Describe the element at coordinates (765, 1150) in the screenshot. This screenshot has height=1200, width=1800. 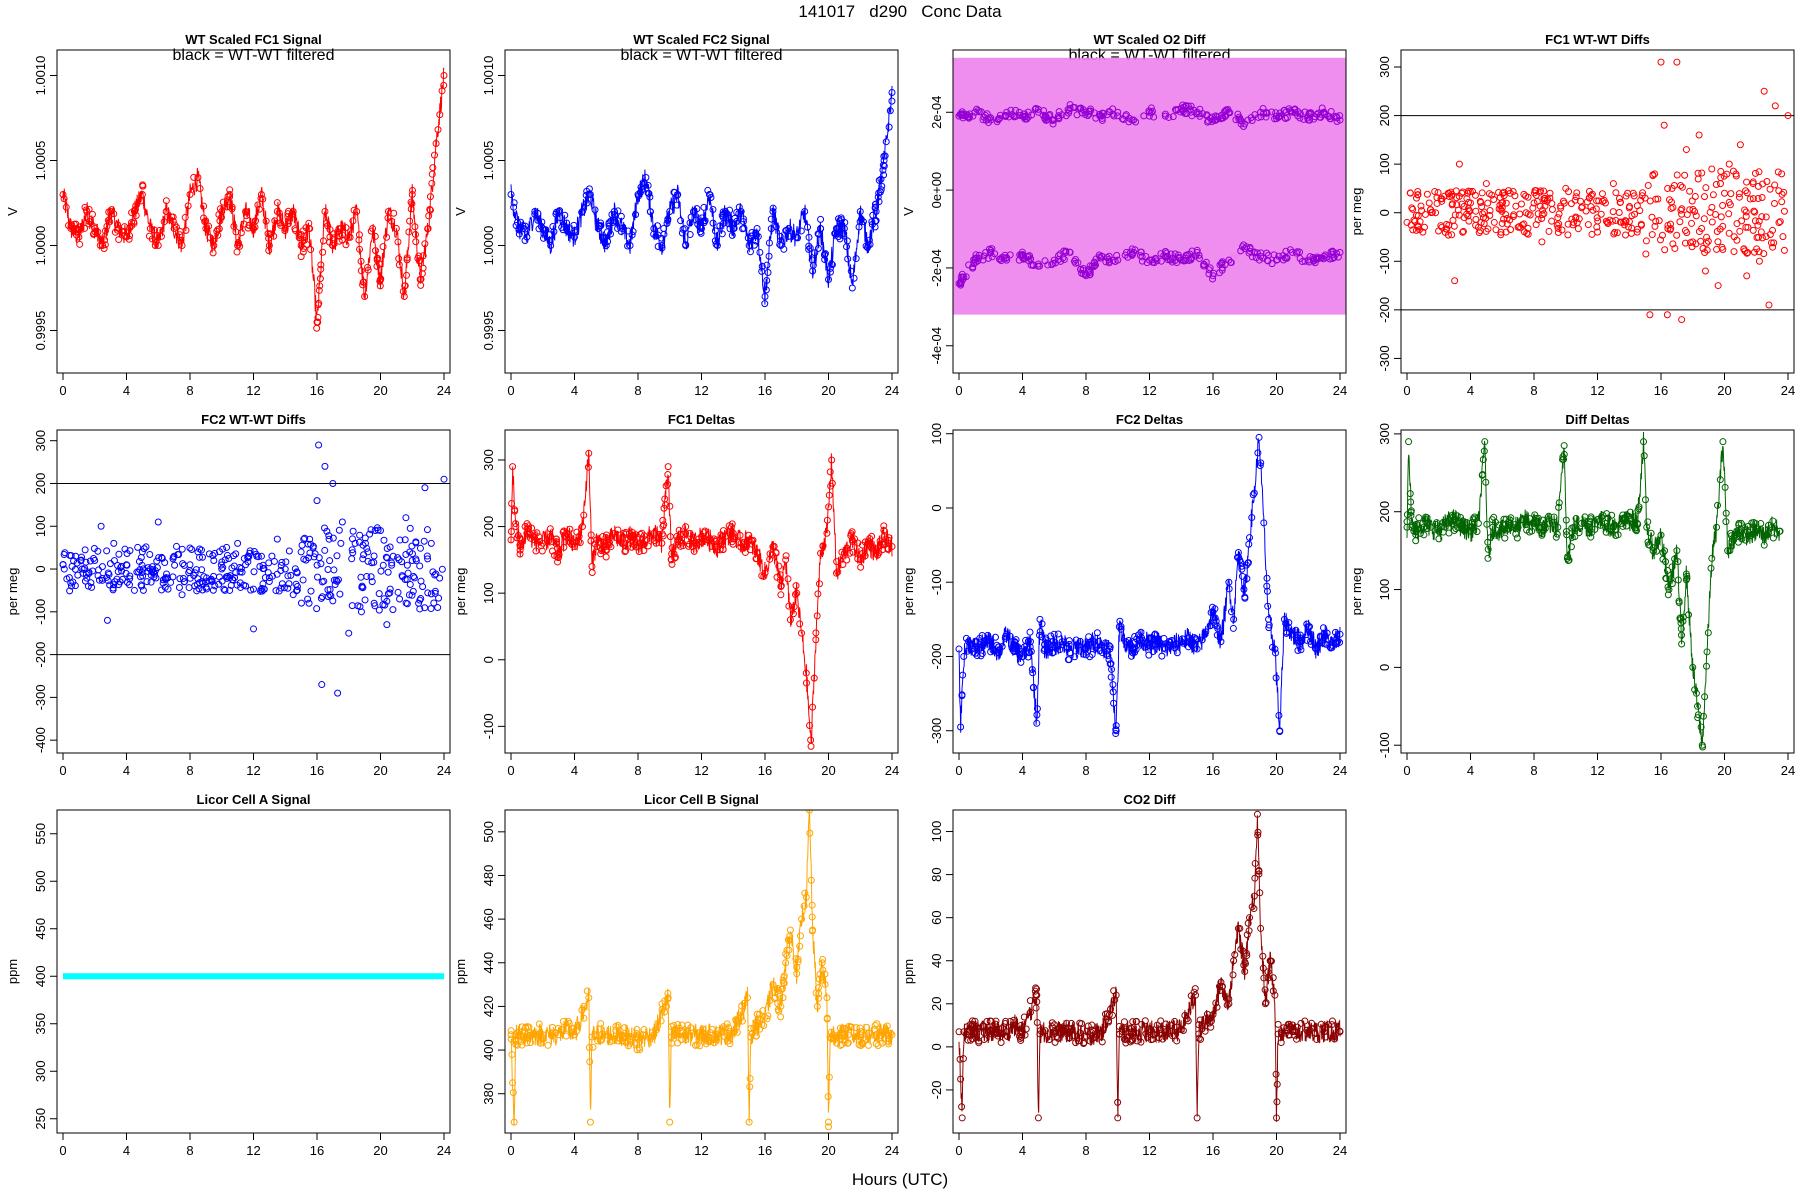
I see `x-tick-label: 16` at that location.